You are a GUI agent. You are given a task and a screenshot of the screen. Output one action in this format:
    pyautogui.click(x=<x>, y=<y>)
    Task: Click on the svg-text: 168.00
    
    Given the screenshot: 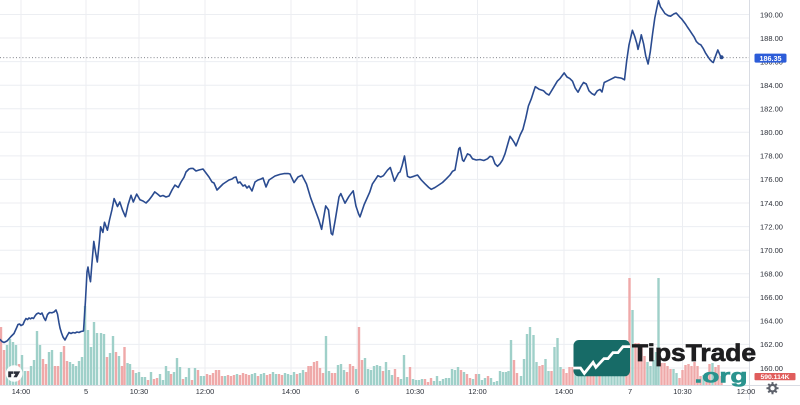 What is the action you would take?
    pyautogui.click(x=771, y=274)
    